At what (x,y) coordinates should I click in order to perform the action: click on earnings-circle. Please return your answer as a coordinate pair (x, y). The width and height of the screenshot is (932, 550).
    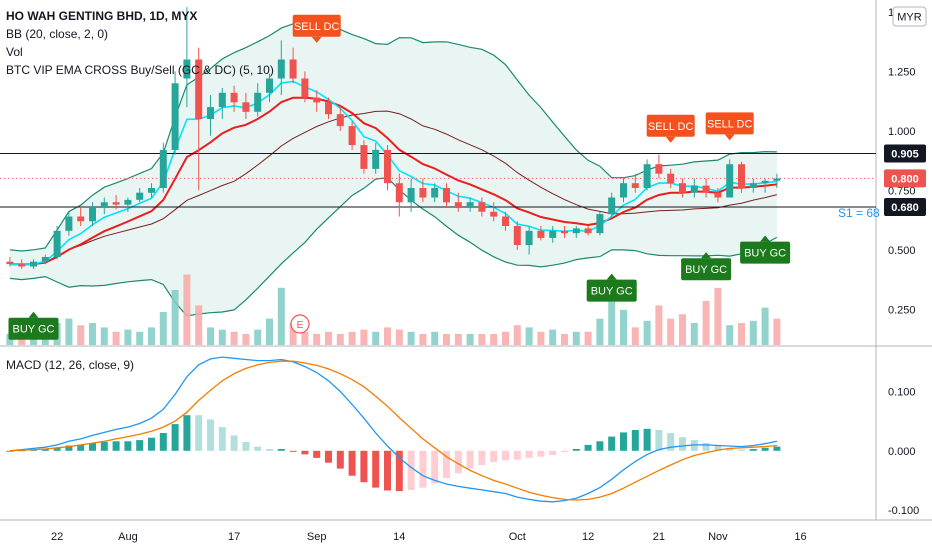
    Looking at the image, I should click on (300, 324).